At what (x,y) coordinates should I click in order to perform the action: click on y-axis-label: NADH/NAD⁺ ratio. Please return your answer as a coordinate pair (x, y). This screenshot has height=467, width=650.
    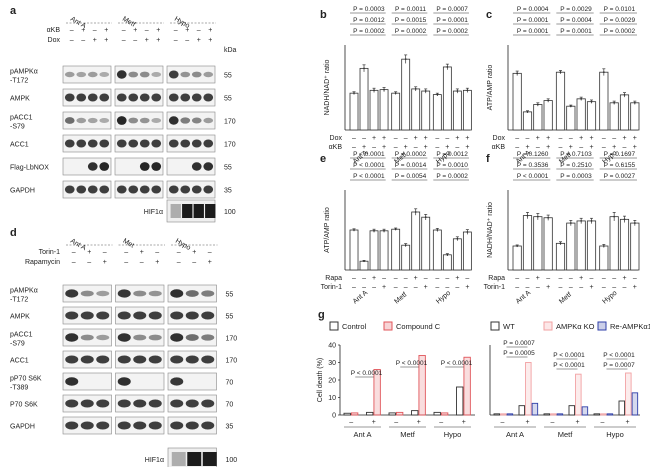
    Looking at the image, I should click on (490, 230).